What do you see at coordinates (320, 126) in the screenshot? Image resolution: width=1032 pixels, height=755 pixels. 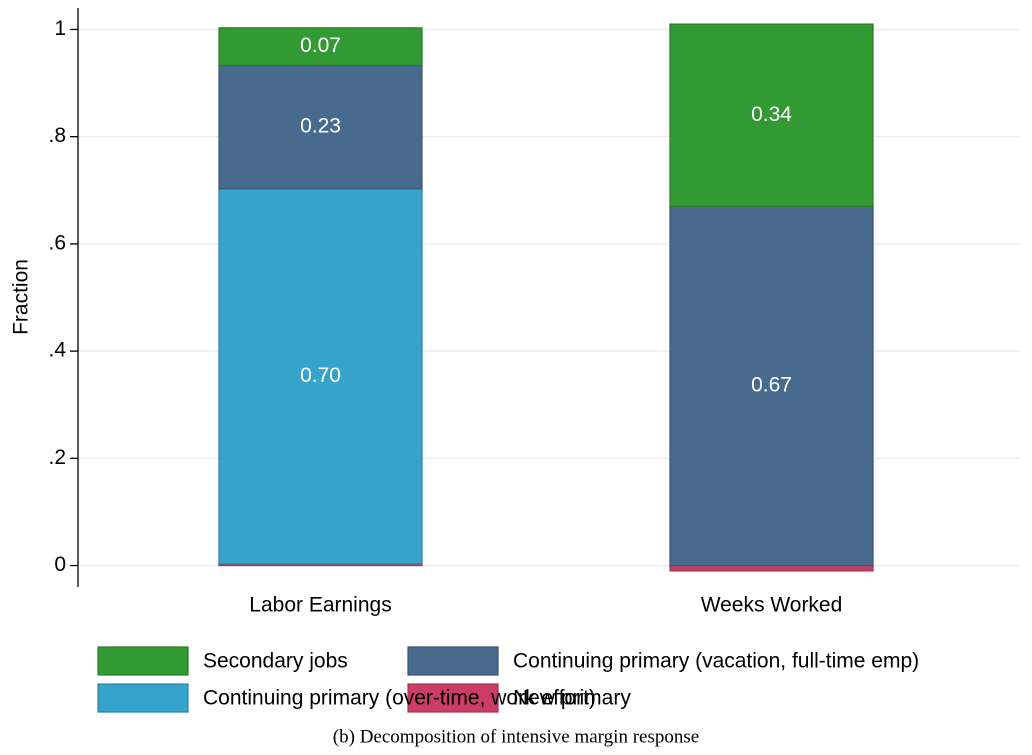 I see `data-label: 0.23` at bounding box center [320, 126].